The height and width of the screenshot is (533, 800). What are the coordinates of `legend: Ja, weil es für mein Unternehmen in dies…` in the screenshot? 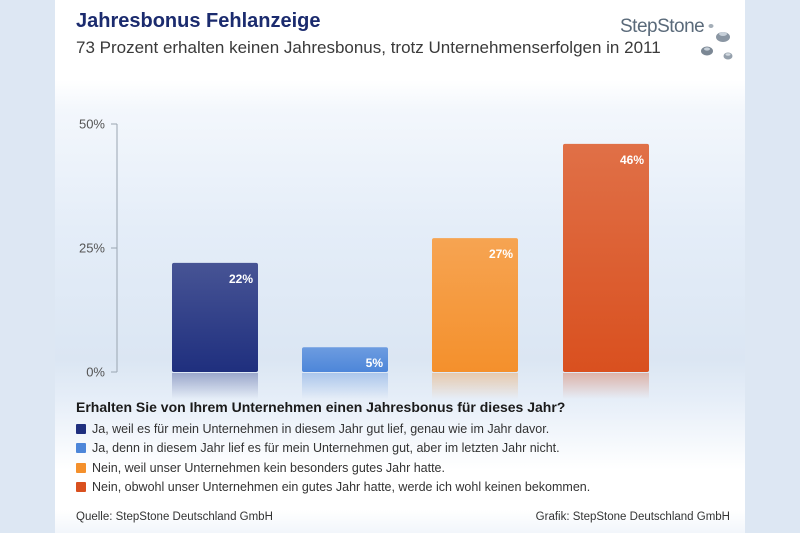 It's located at (333, 458).